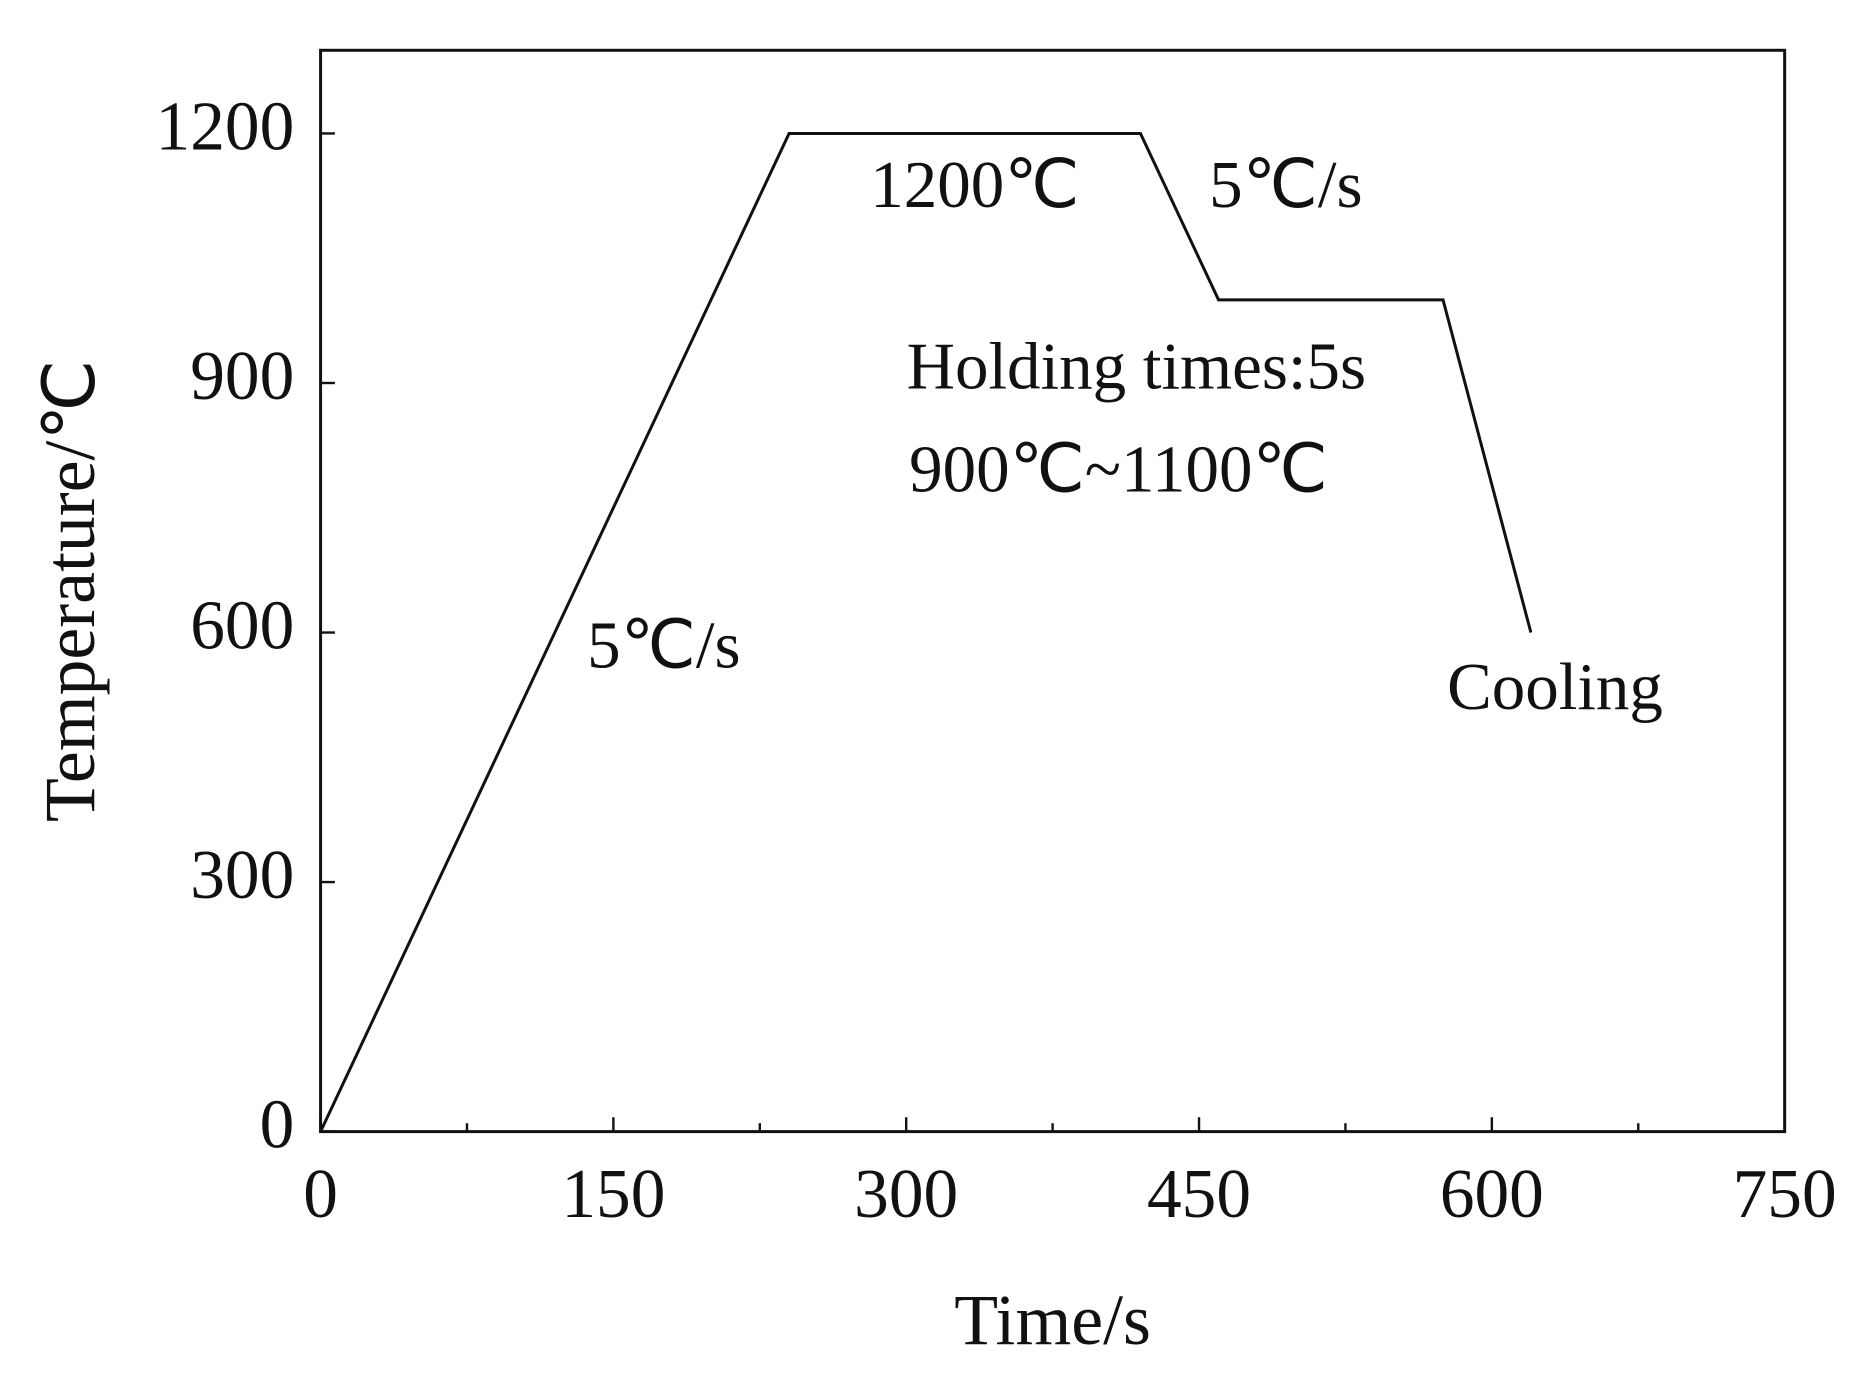  What do you see at coordinates (974, 185) in the screenshot?
I see `annotation: 1200℃` at bounding box center [974, 185].